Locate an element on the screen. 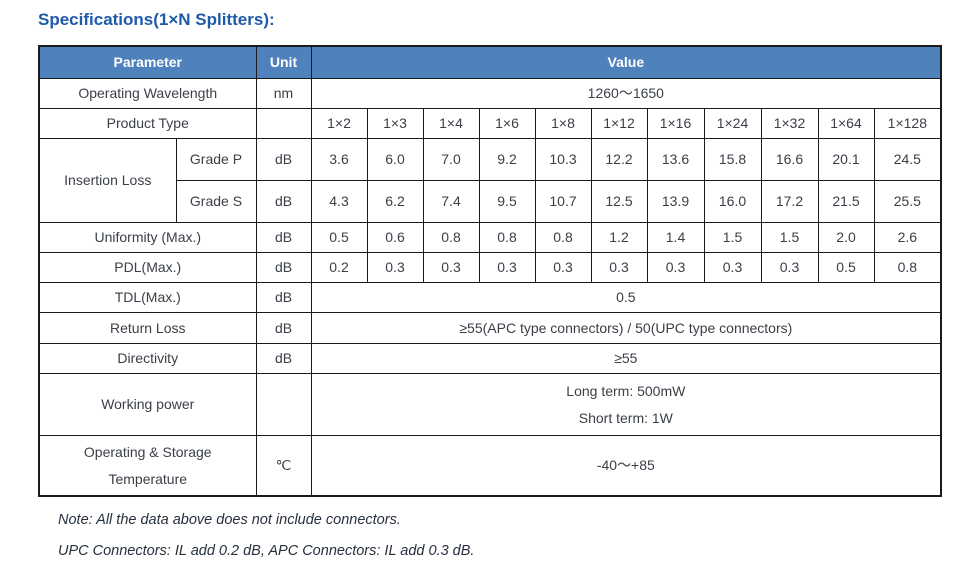 Image resolution: width=962 pixels, height=584 pixels. working-power-short-term: Short term: 1W is located at coordinates (625, 417).